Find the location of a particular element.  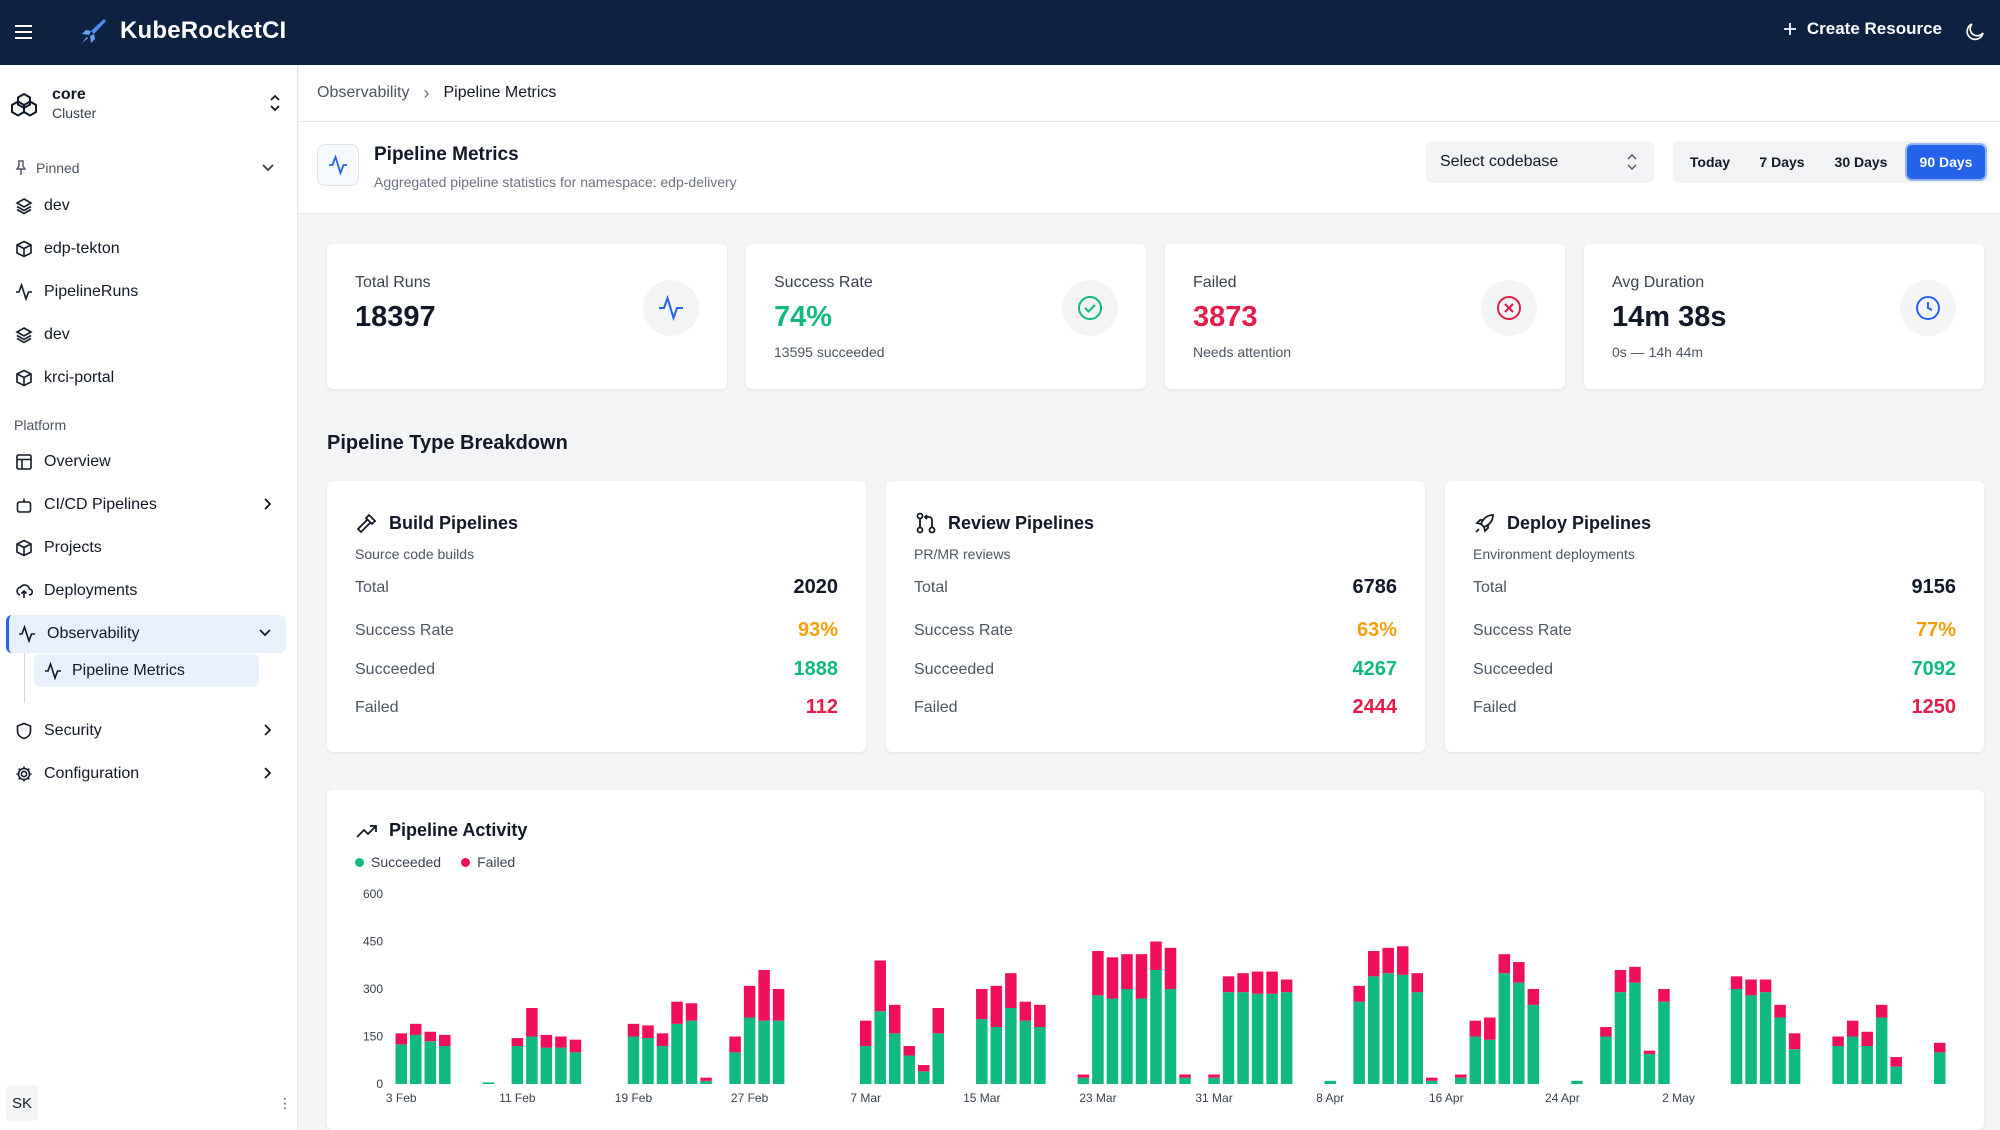

pinned-item-pipelineruns: PipelineRuns is located at coordinates (146, 292).